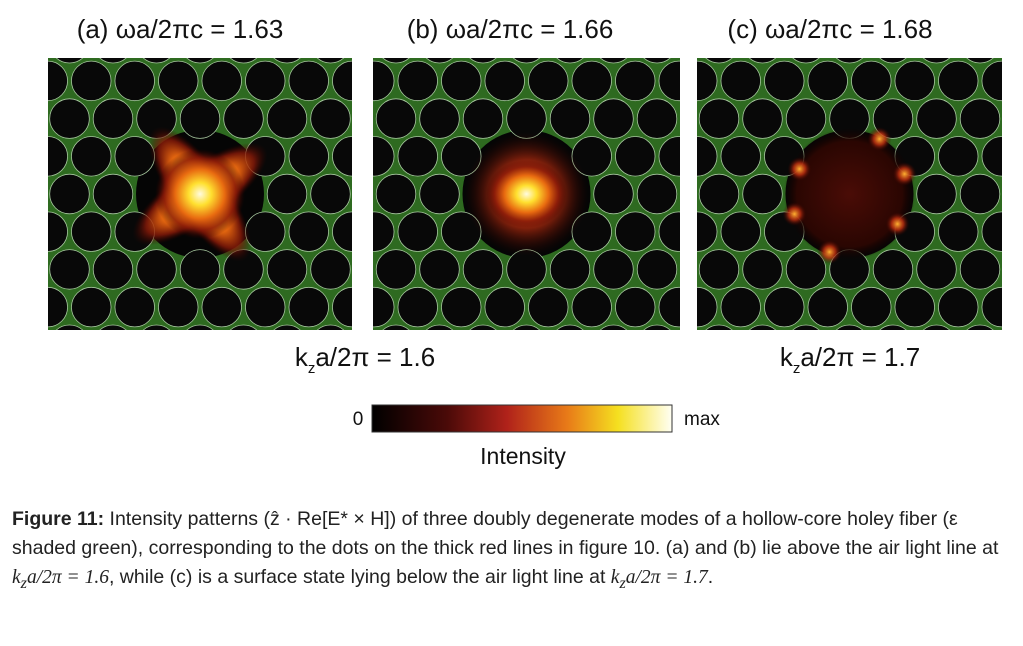 This screenshot has height=646, width=1023. Describe the element at coordinates (850, 359) in the screenshot. I see `kz-label: kza/2π = 1.7` at that location.